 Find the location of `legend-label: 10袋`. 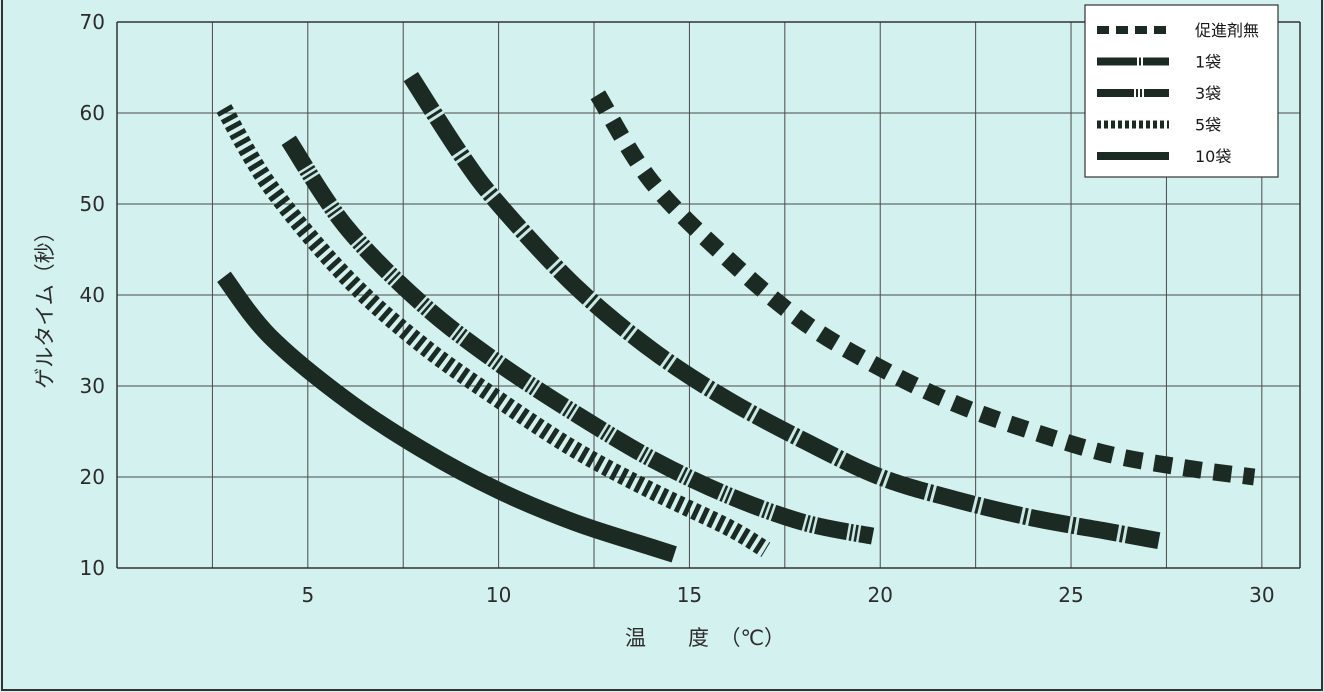

legend-label: 10袋 is located at coordinates (1213, 156).